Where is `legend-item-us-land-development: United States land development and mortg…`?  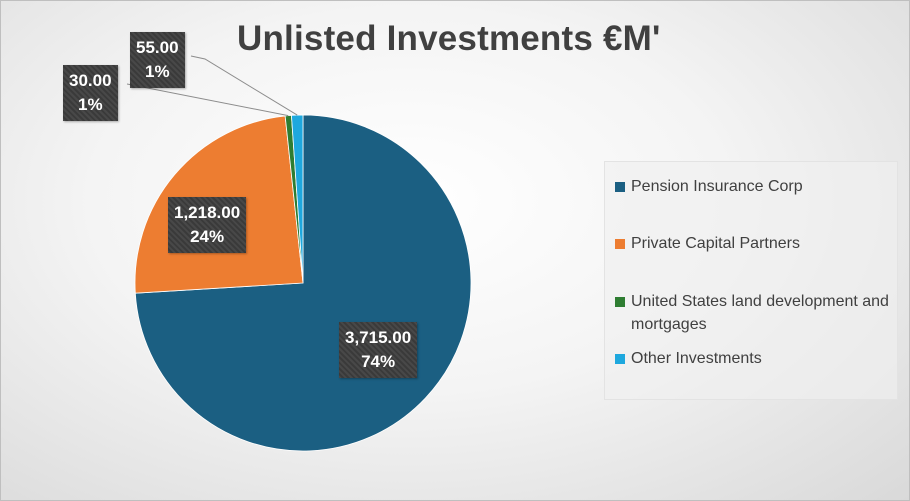
legend-item-us-land-development: United States land development and mortg… is located at coordinates (754, 313).